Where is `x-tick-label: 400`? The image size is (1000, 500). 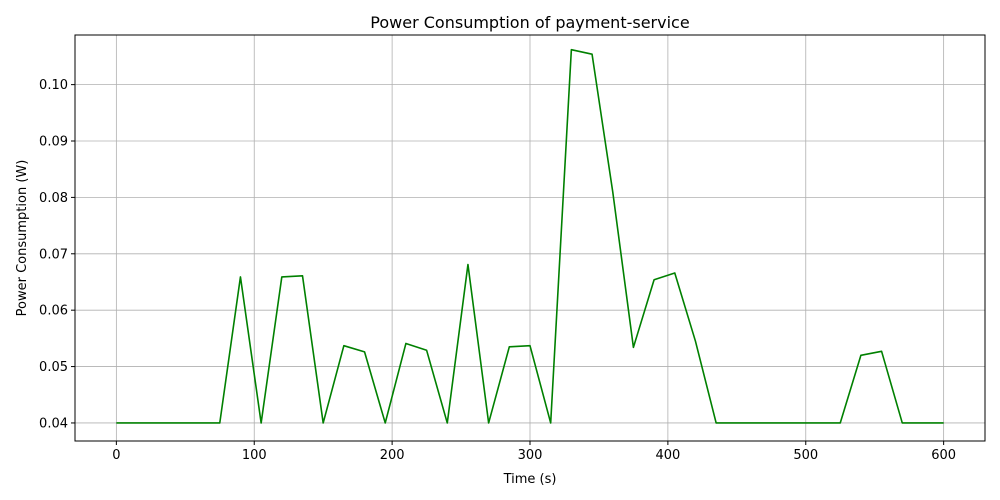 x-tick-label: 400 is located at coordinates (667, 455).